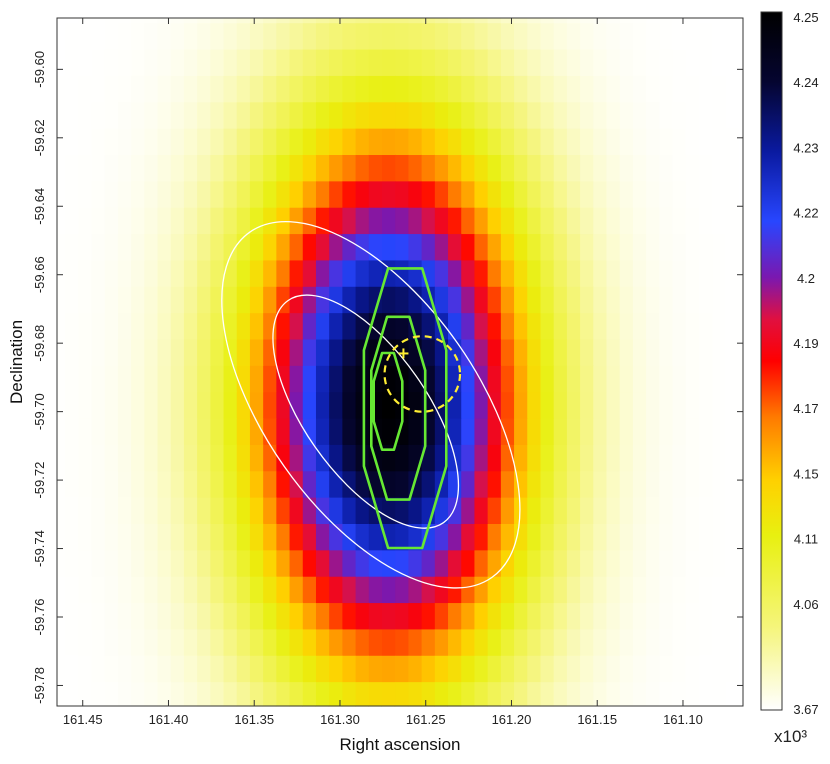 The image size is (830, 764). Describe the element at coordinates (512, 719) in the screenshot. I see `x-tick-label: 161.20` at that location.